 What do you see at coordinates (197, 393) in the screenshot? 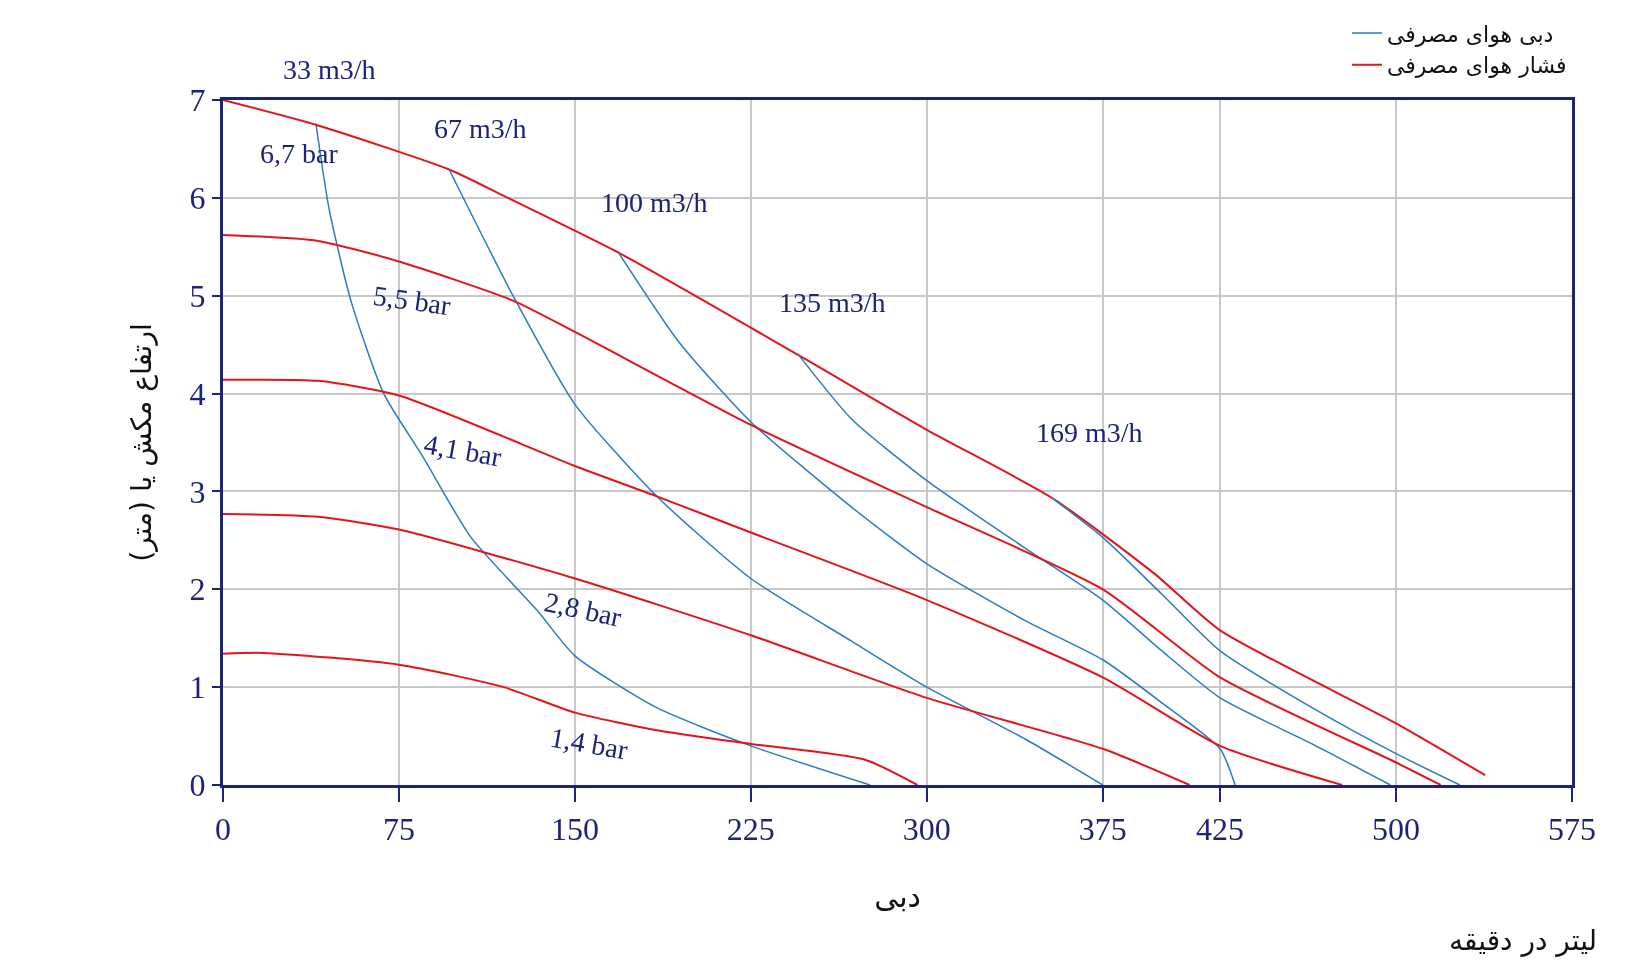
I see `y-tick-label: 4` at bounding box center [197, 393].